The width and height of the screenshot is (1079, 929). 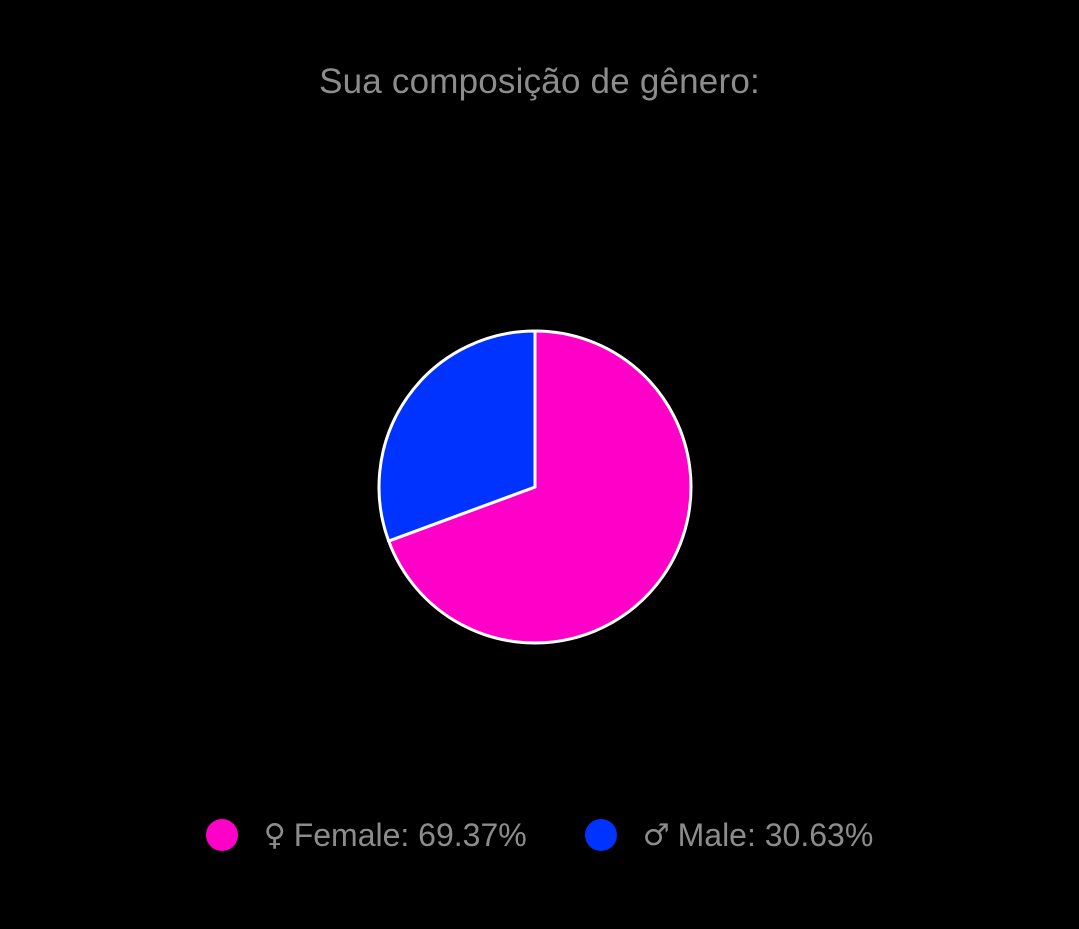 What do you see at coordinates (539, 81) in the screenshot?
I see `chart-title: Sua composição de gênero:` at bounding box center [539, 81].